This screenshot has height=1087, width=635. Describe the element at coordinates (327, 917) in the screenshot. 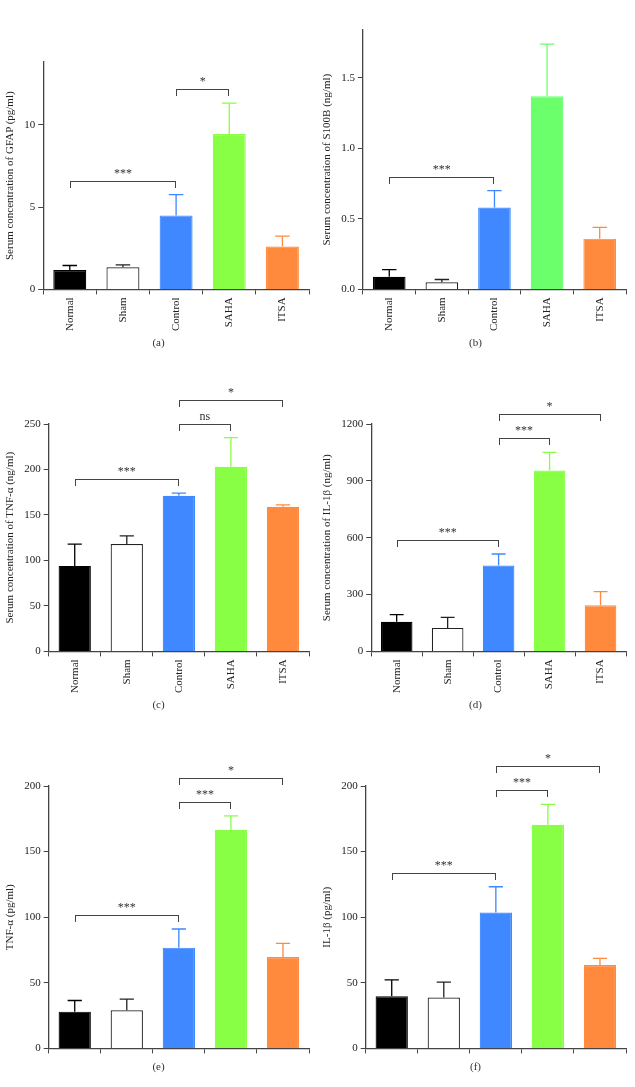

I see `y-axis-title: IL-1β (pg/ml)` at that location.